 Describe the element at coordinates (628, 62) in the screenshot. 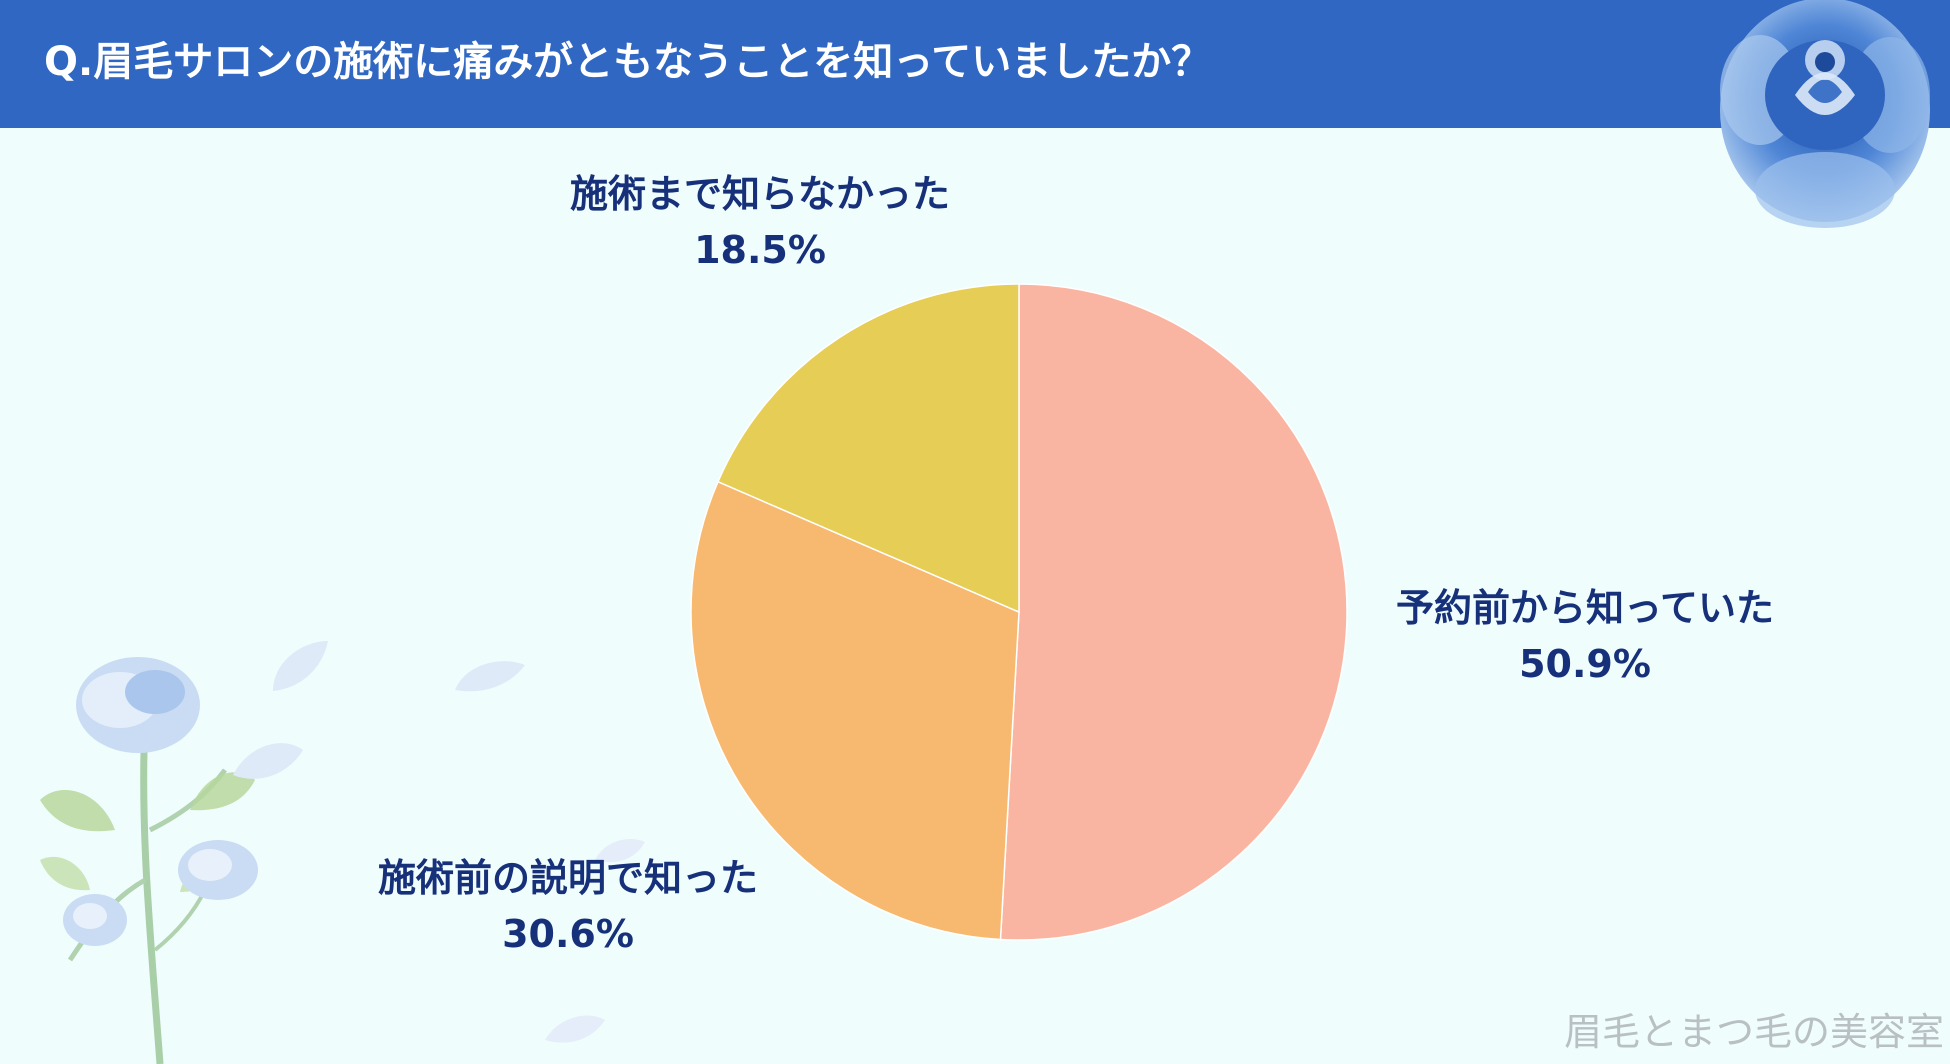

I see `page-title: Q.眉毛サロンの施術に痛みがともなうことを知っていましたか？` at that location.